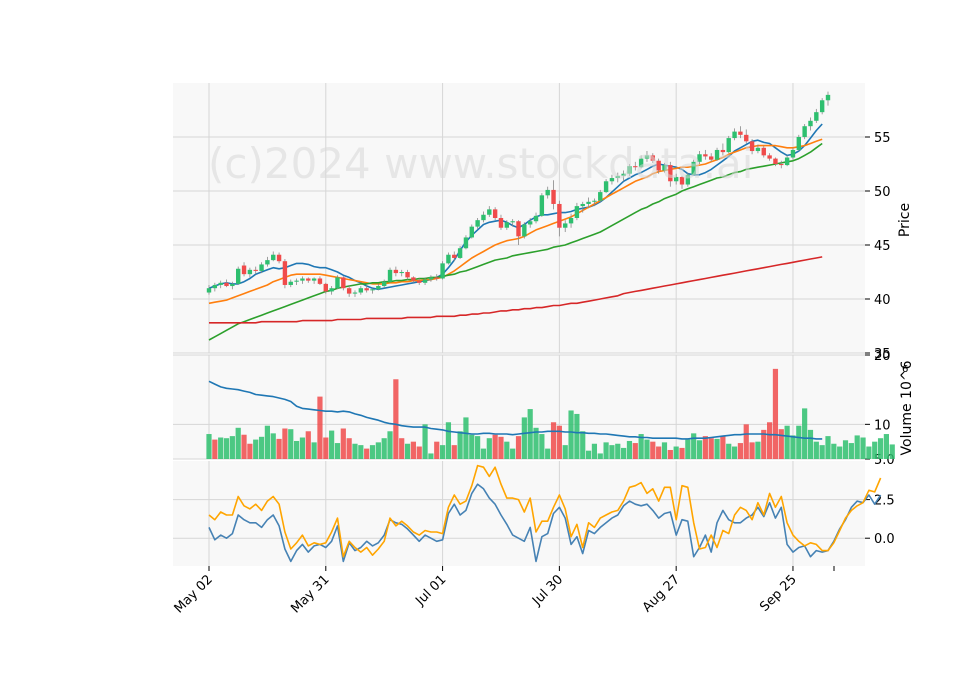 Image resolution: width=960 pixels, height=694 pixels. Describe the element at coordinates (661, 593) in the screenshot. I see `x-tick-label: Aug 27` at that location.